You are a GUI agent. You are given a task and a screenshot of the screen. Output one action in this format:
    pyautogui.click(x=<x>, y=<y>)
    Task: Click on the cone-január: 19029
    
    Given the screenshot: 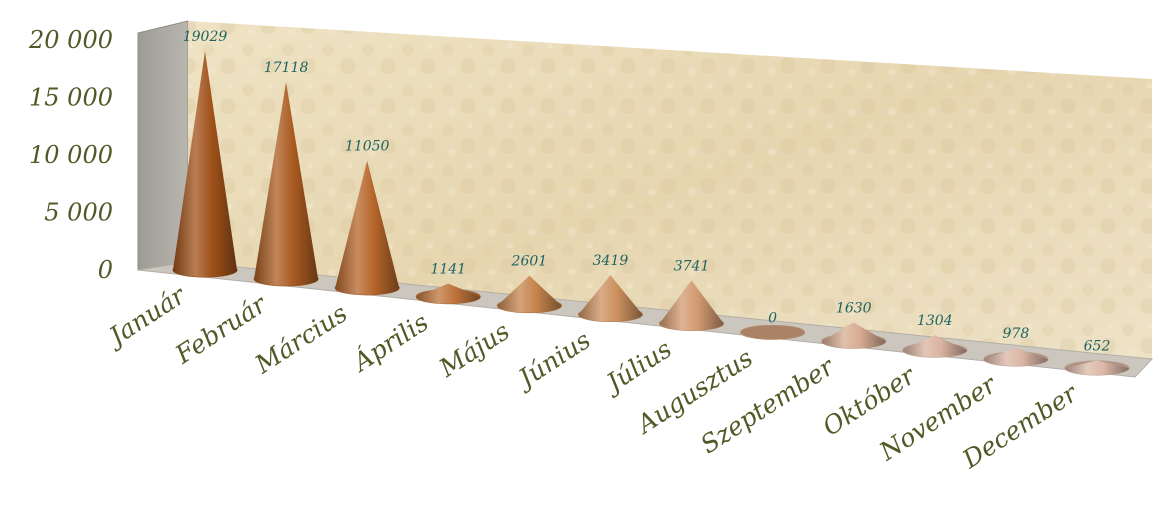 What is the action you would take?
    pyautogui.click(x=205, y=153)
    